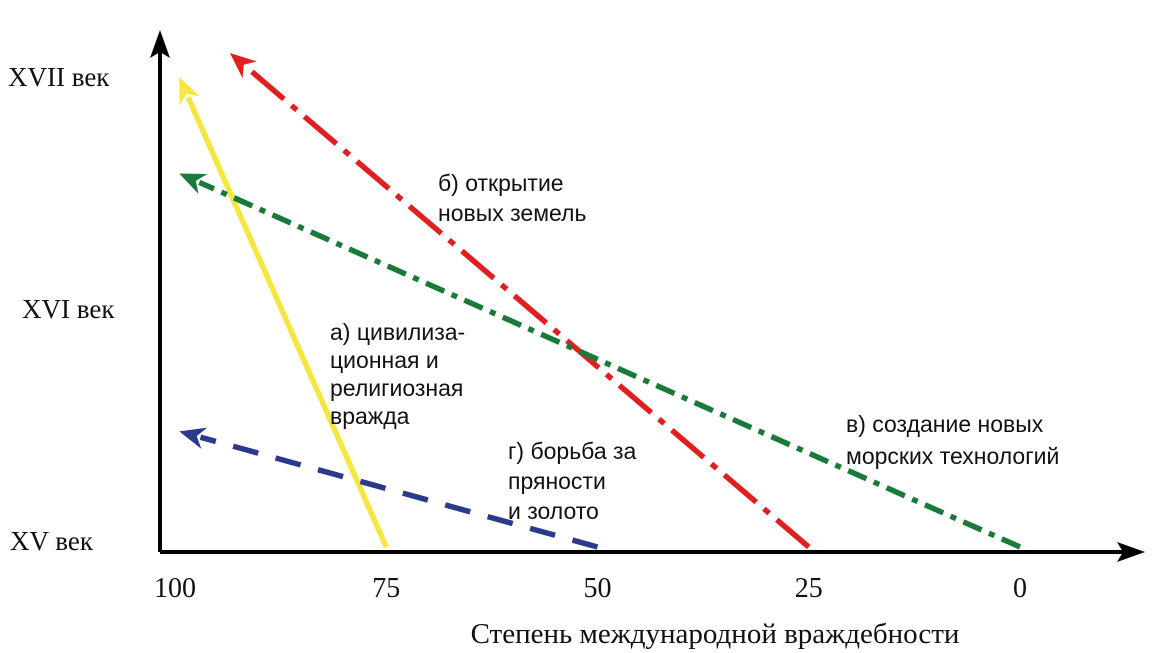  I want to click on x-tick-label: 25, so click(809, 588).